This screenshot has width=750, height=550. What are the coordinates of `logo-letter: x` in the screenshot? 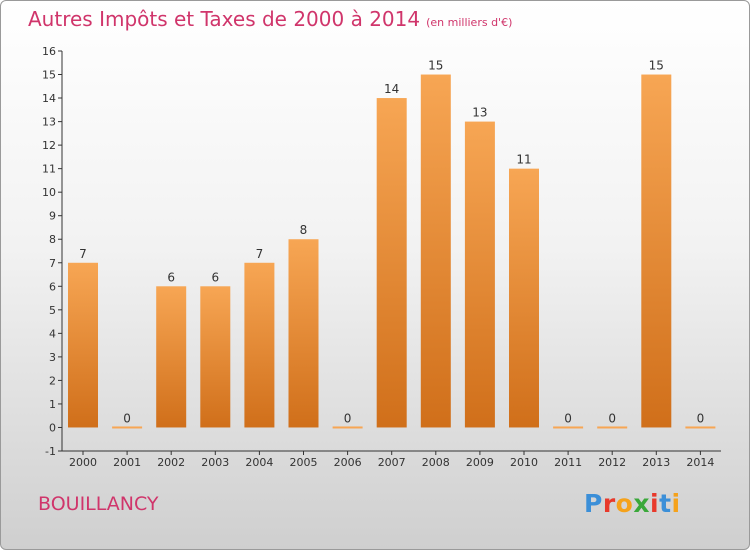 It's located at (641, 503).